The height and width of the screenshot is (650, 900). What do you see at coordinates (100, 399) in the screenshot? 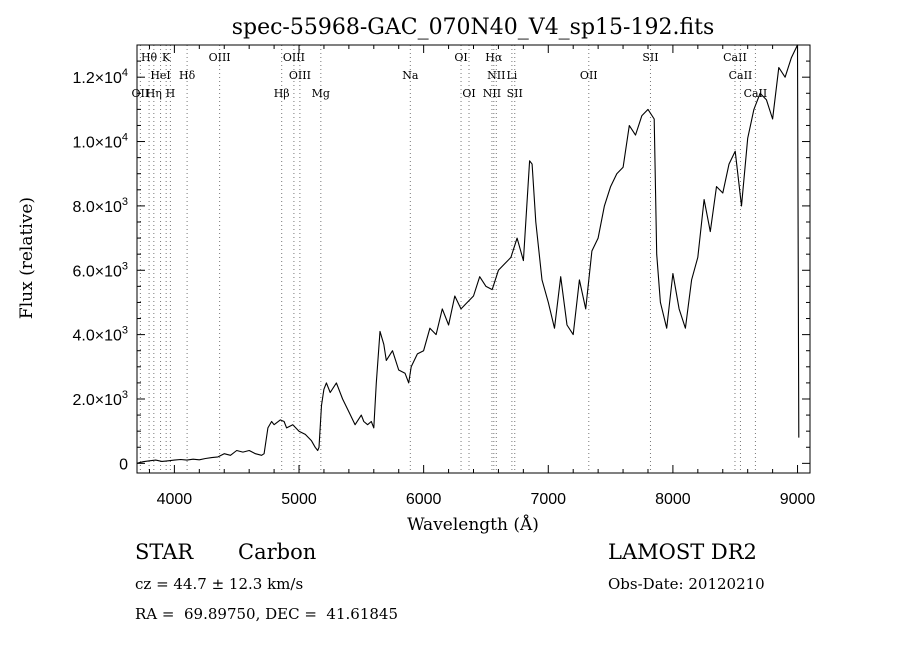
I see `y-tick-label: 2.0×10³` at bounding box center [100, 399].